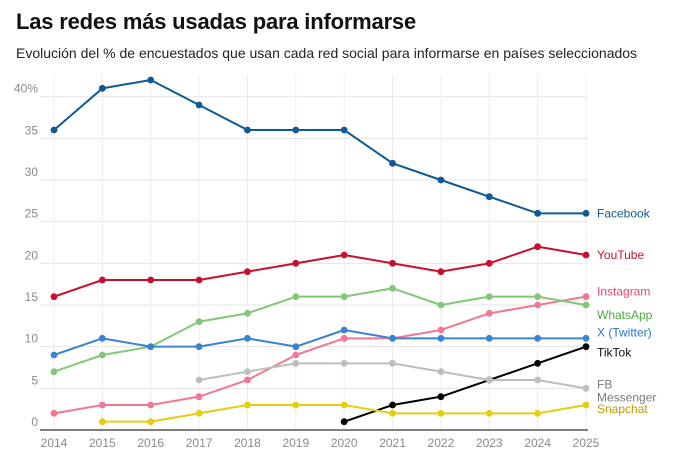 The image size is (699, 471). Describe the element at coordinates (392, 375) in the screenshot. I see `series-fb-messenger` at that location.